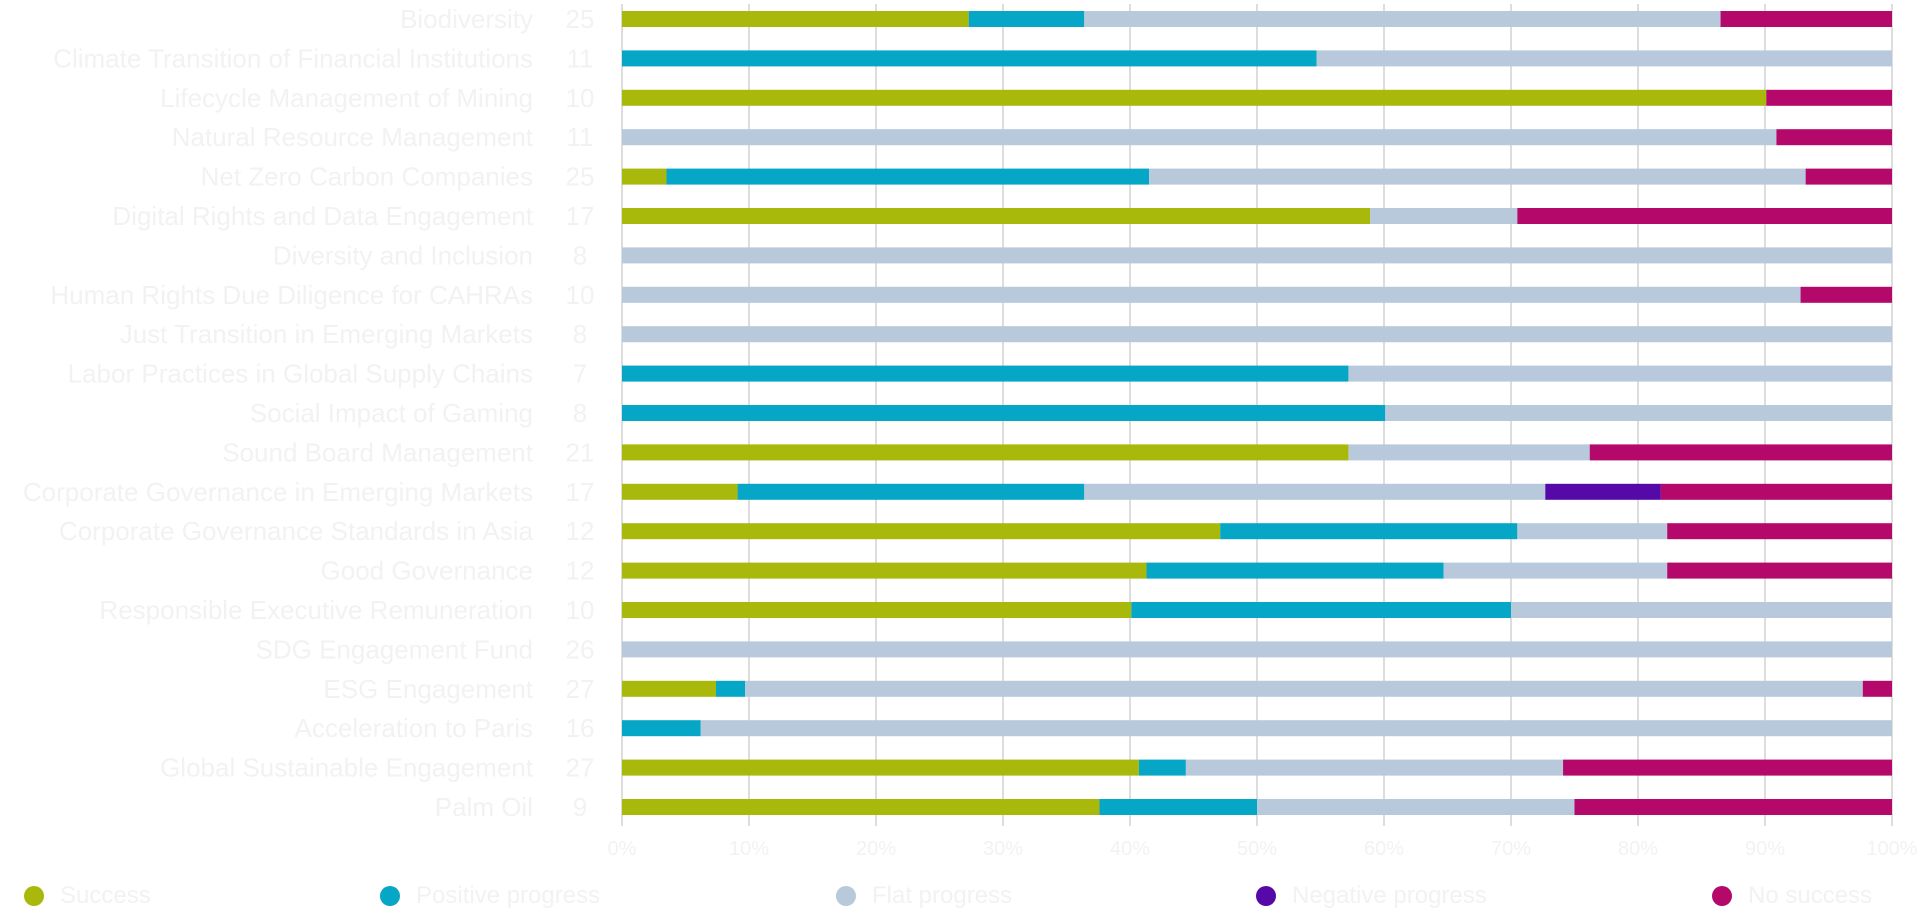  I want to click on count-label: 26, so click(580, 649).